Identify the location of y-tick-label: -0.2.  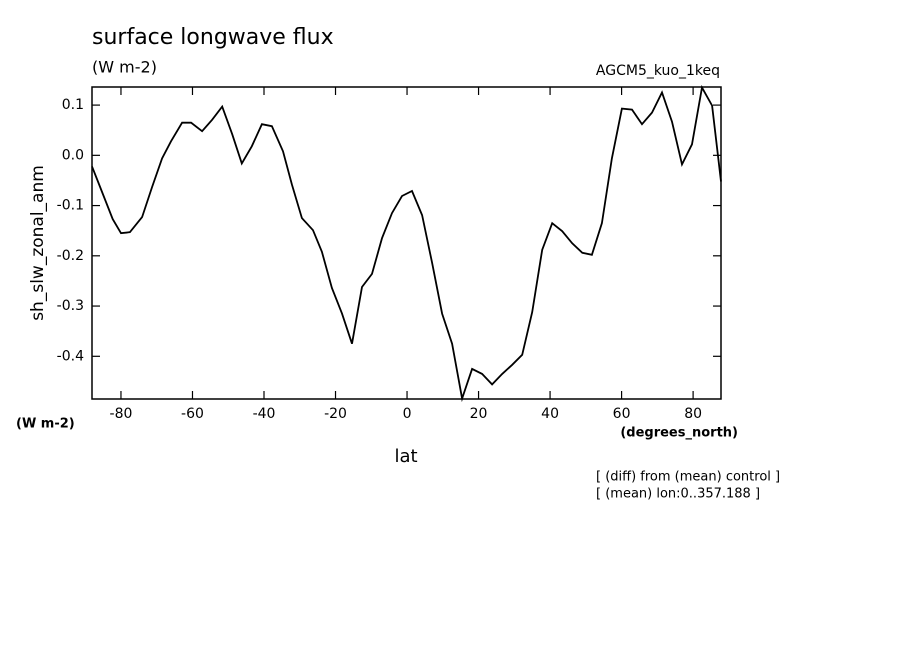
(70, 256).